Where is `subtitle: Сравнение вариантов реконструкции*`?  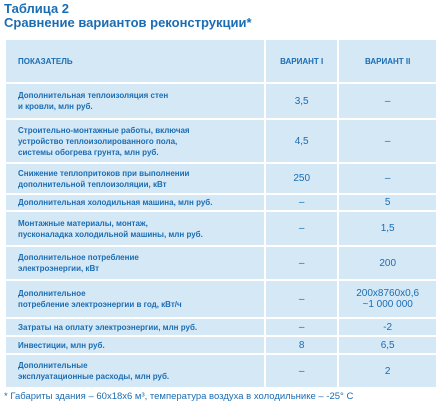 subtitle: Сравнение вариантов реконструкции* is located at coordinates (128, 22).